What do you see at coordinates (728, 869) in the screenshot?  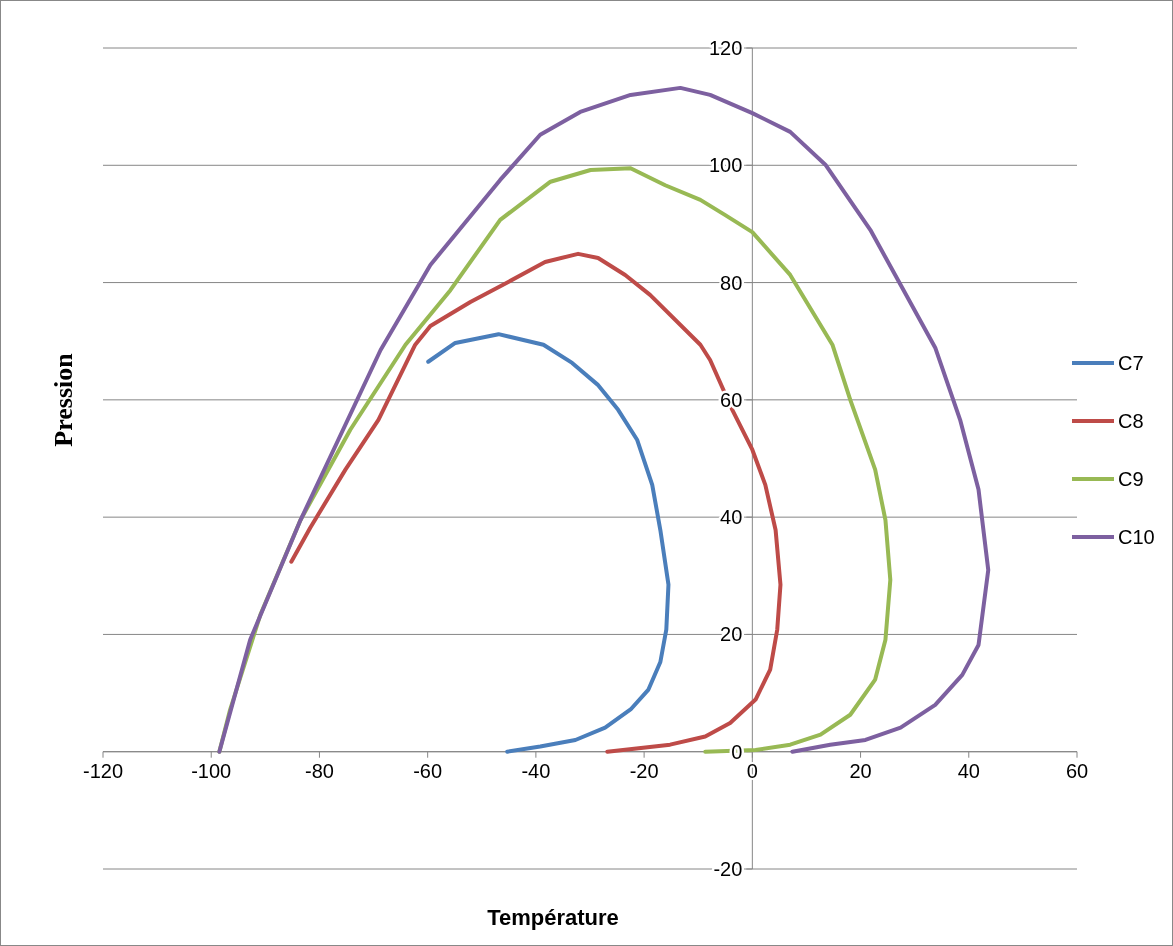 I see `y-tick-label: -20` at bounding box center [728, 869].